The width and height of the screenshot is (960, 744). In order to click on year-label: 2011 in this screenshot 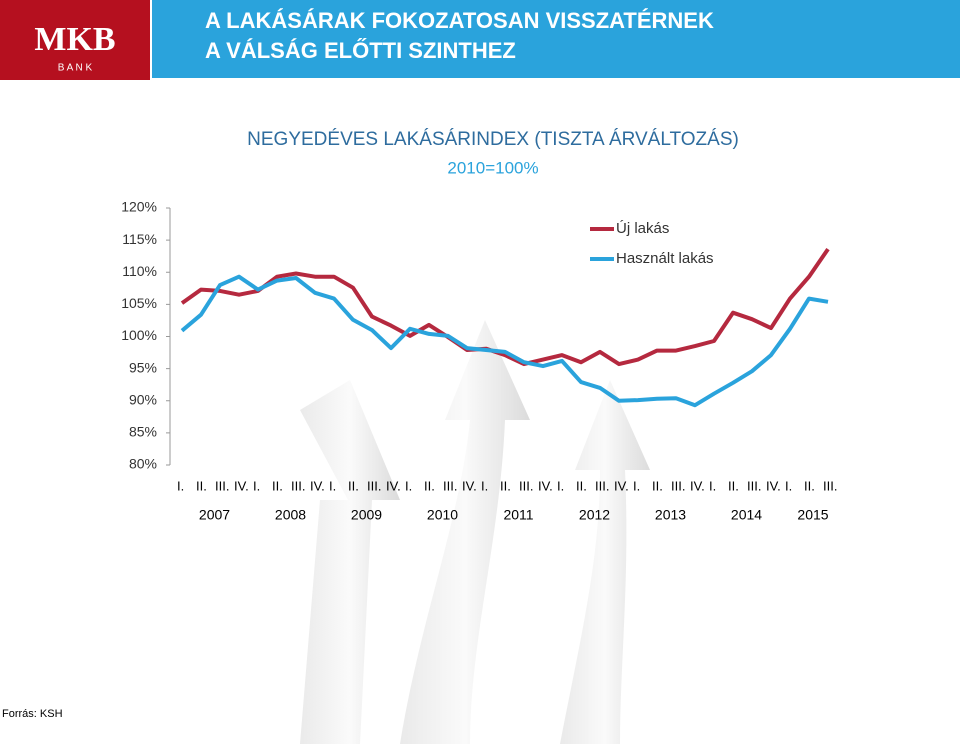, I will do `click(518, 515)`.